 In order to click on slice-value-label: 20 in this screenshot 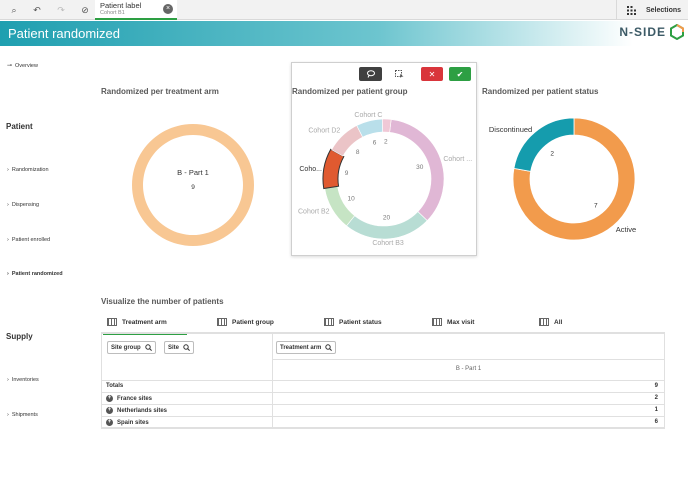, I will do `click(387, 217)`.